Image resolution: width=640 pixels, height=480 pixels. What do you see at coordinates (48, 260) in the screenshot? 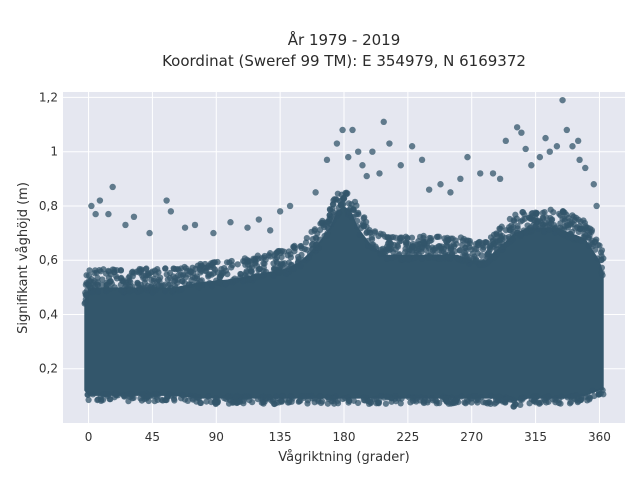
I see `y-tick-label: 0,6` at bounding box center [48, 260].